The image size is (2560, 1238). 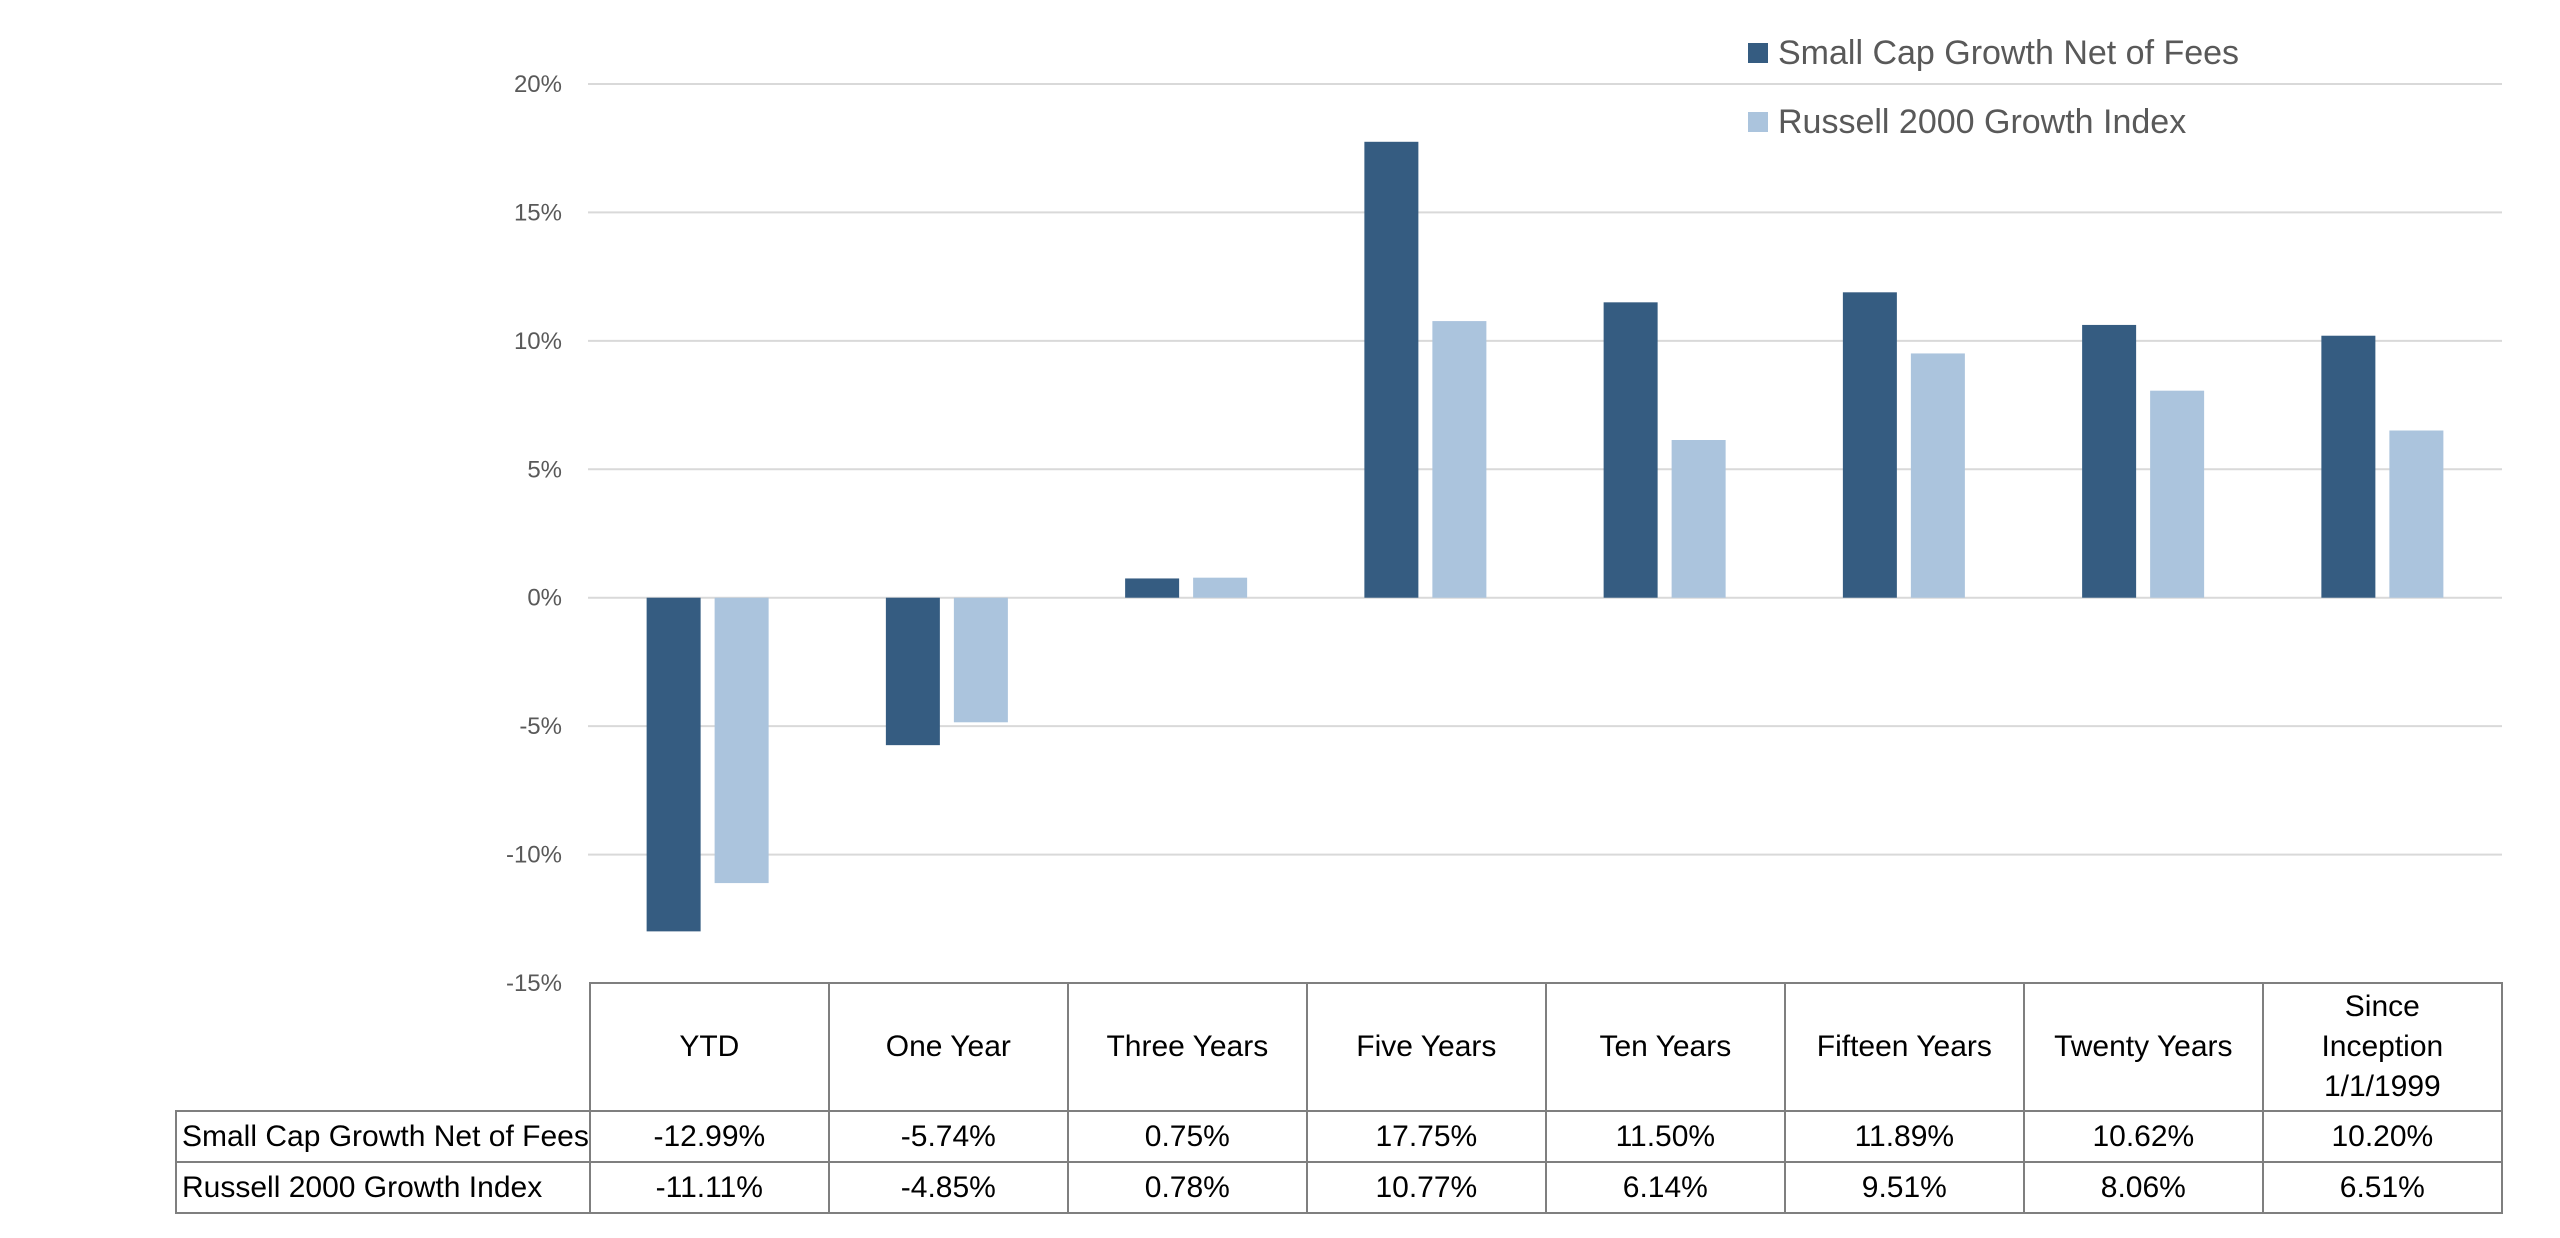 I want to click on table-header-cell-since-inception: Since Inception 1/1/1999, so click(x=2382, y=1047).